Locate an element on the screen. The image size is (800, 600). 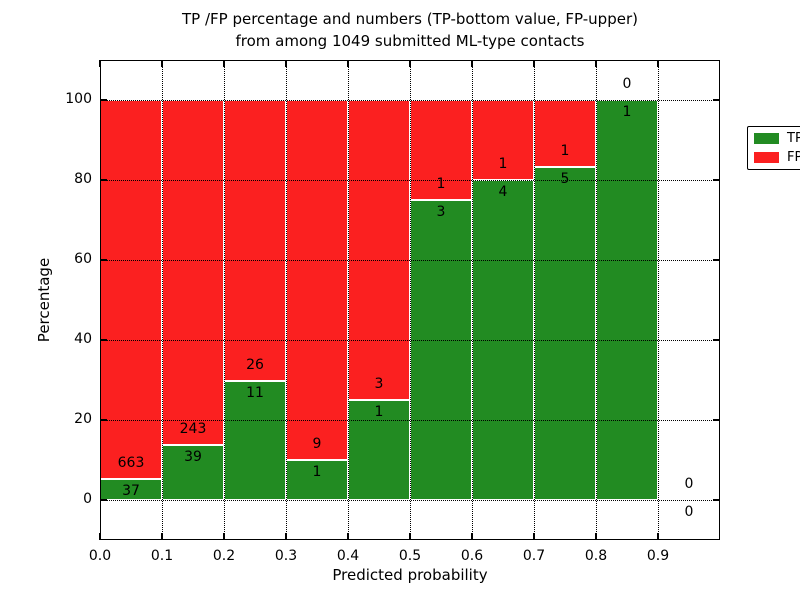
fp-swatch-icon is located at coordinates (766, 157).